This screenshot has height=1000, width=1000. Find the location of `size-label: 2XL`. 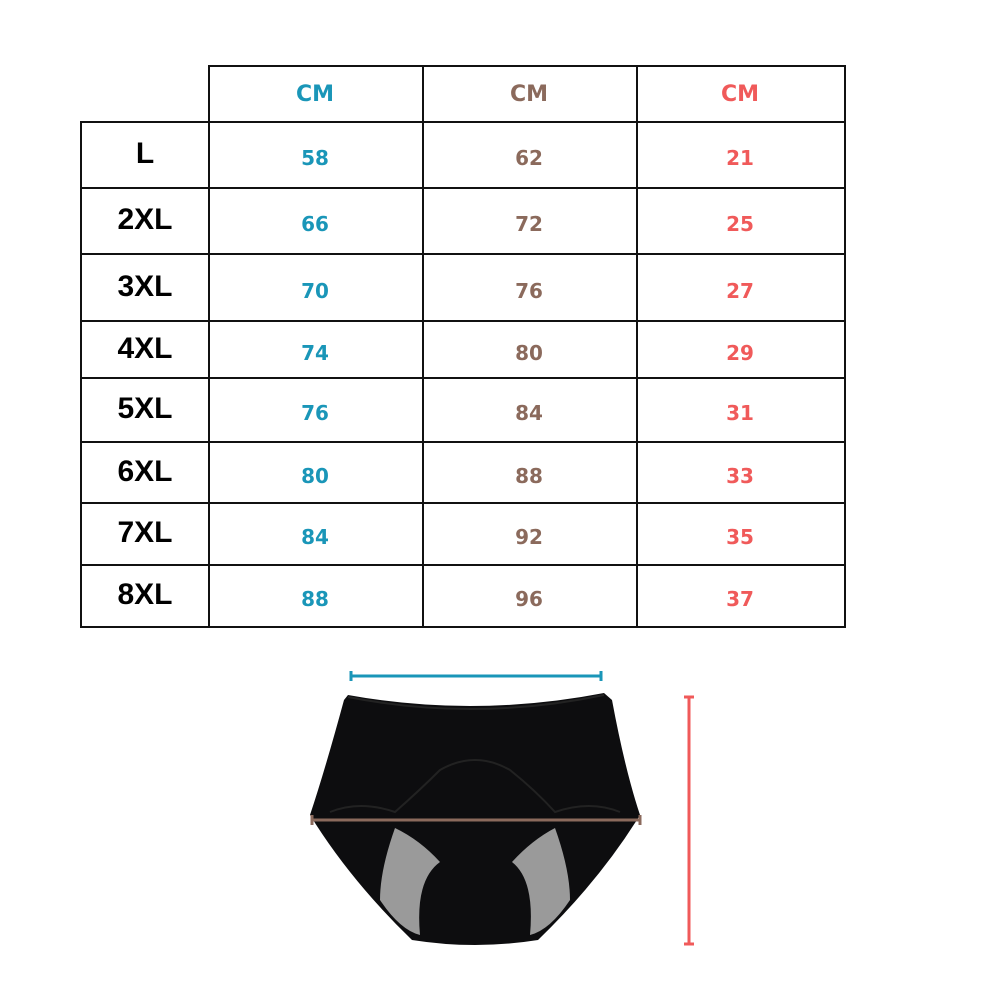

size-label: 2XL is located at coordinates (145, 219).